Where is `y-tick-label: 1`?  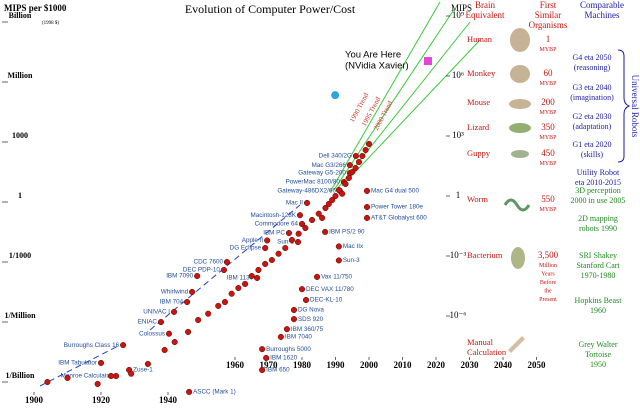
y-tick-label: 1 is located at coordinates (20, 195).